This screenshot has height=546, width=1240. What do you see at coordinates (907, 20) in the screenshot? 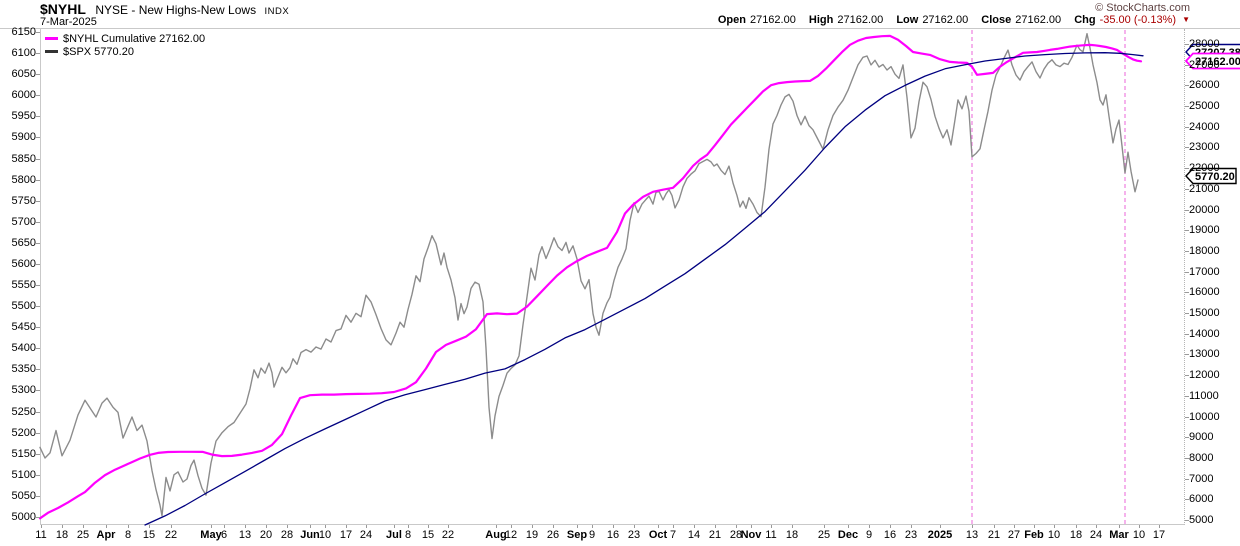
I see `low-label: Low` at bounding box center [907, 20].